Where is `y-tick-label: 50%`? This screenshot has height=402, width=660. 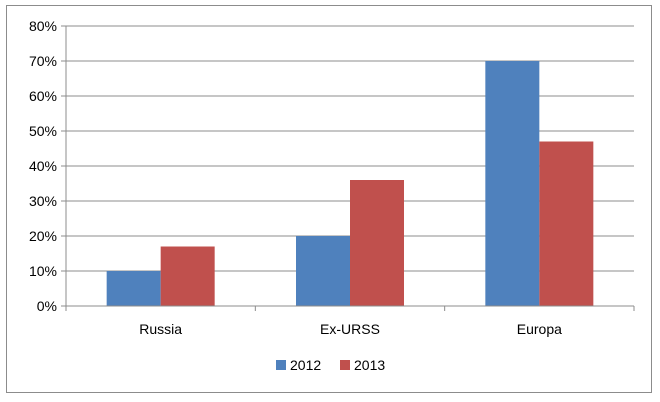
y-tick-label: 50% is located at coordinates (43, 131).